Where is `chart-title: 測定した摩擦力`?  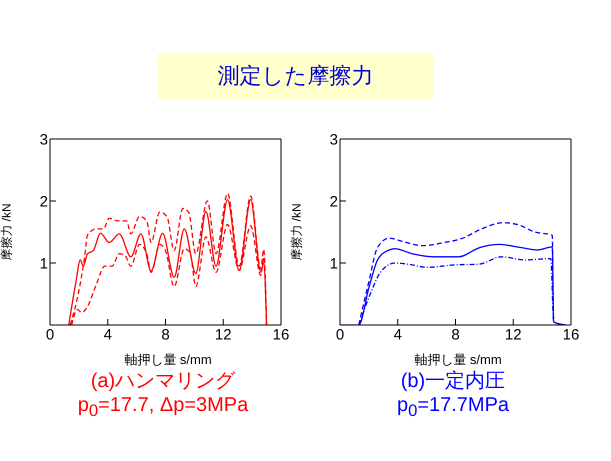
chart-title: 測定した摩擦力 is located at coordinates (295, 76).